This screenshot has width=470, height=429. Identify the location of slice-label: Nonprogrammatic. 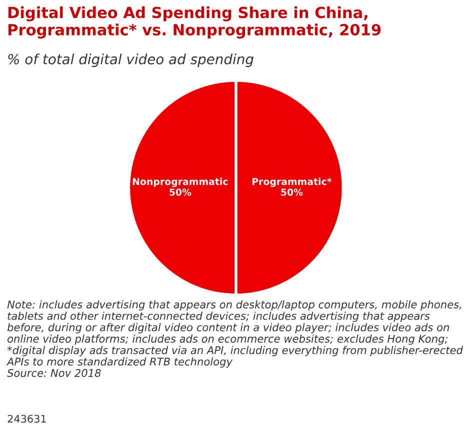
(180, 183).